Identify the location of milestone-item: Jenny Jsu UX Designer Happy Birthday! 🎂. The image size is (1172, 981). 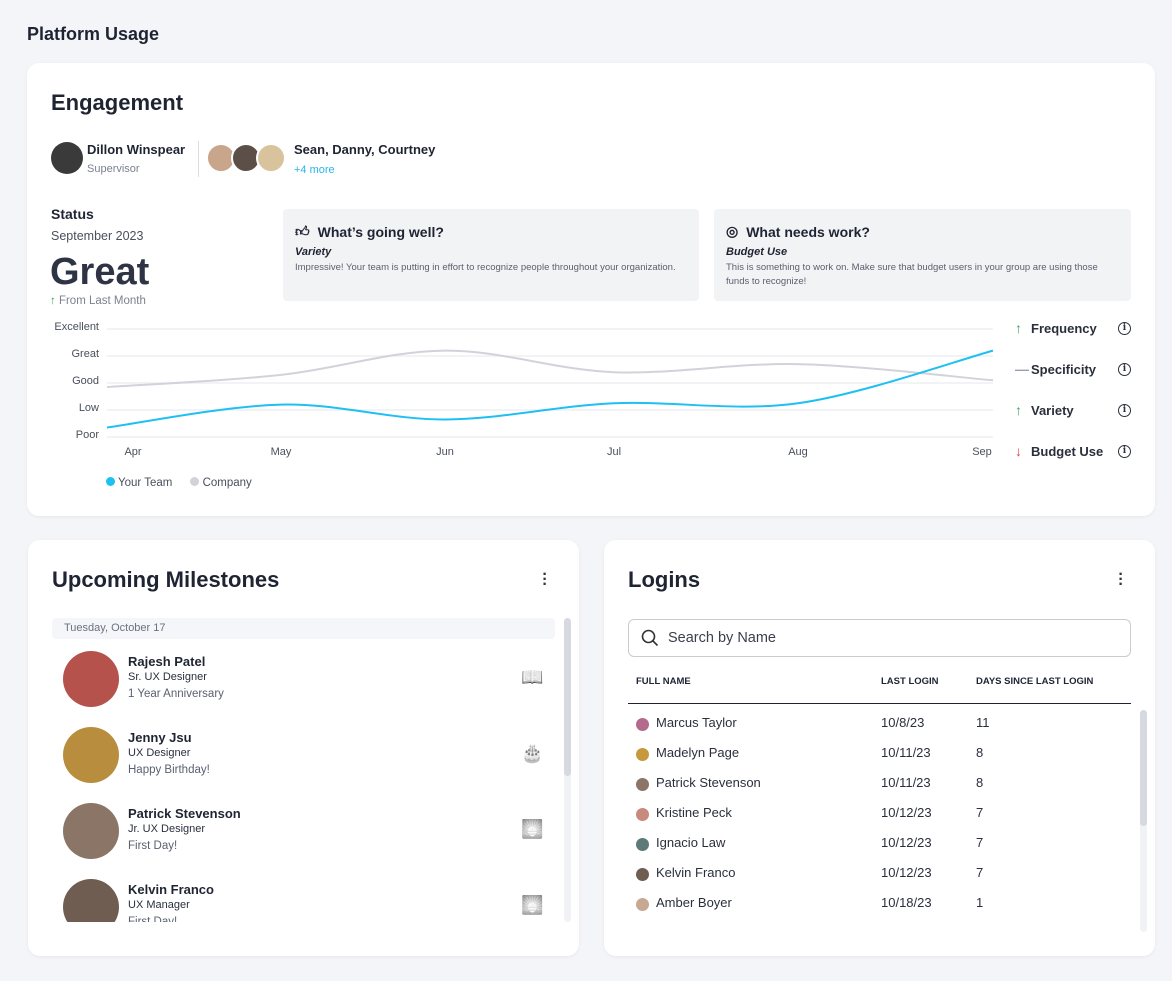
(303, 757).